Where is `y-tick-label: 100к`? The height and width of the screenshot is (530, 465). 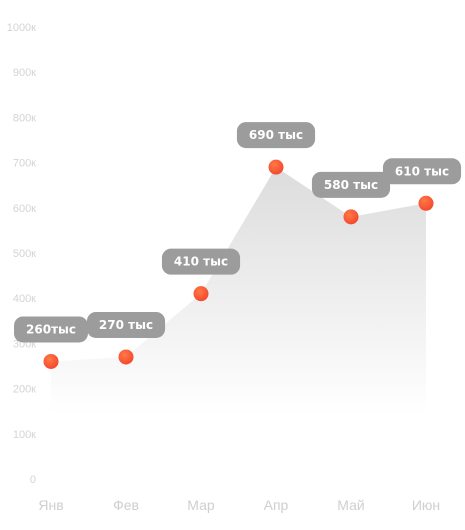
y-tick-label: 100к is located at coordinates (24, 435).